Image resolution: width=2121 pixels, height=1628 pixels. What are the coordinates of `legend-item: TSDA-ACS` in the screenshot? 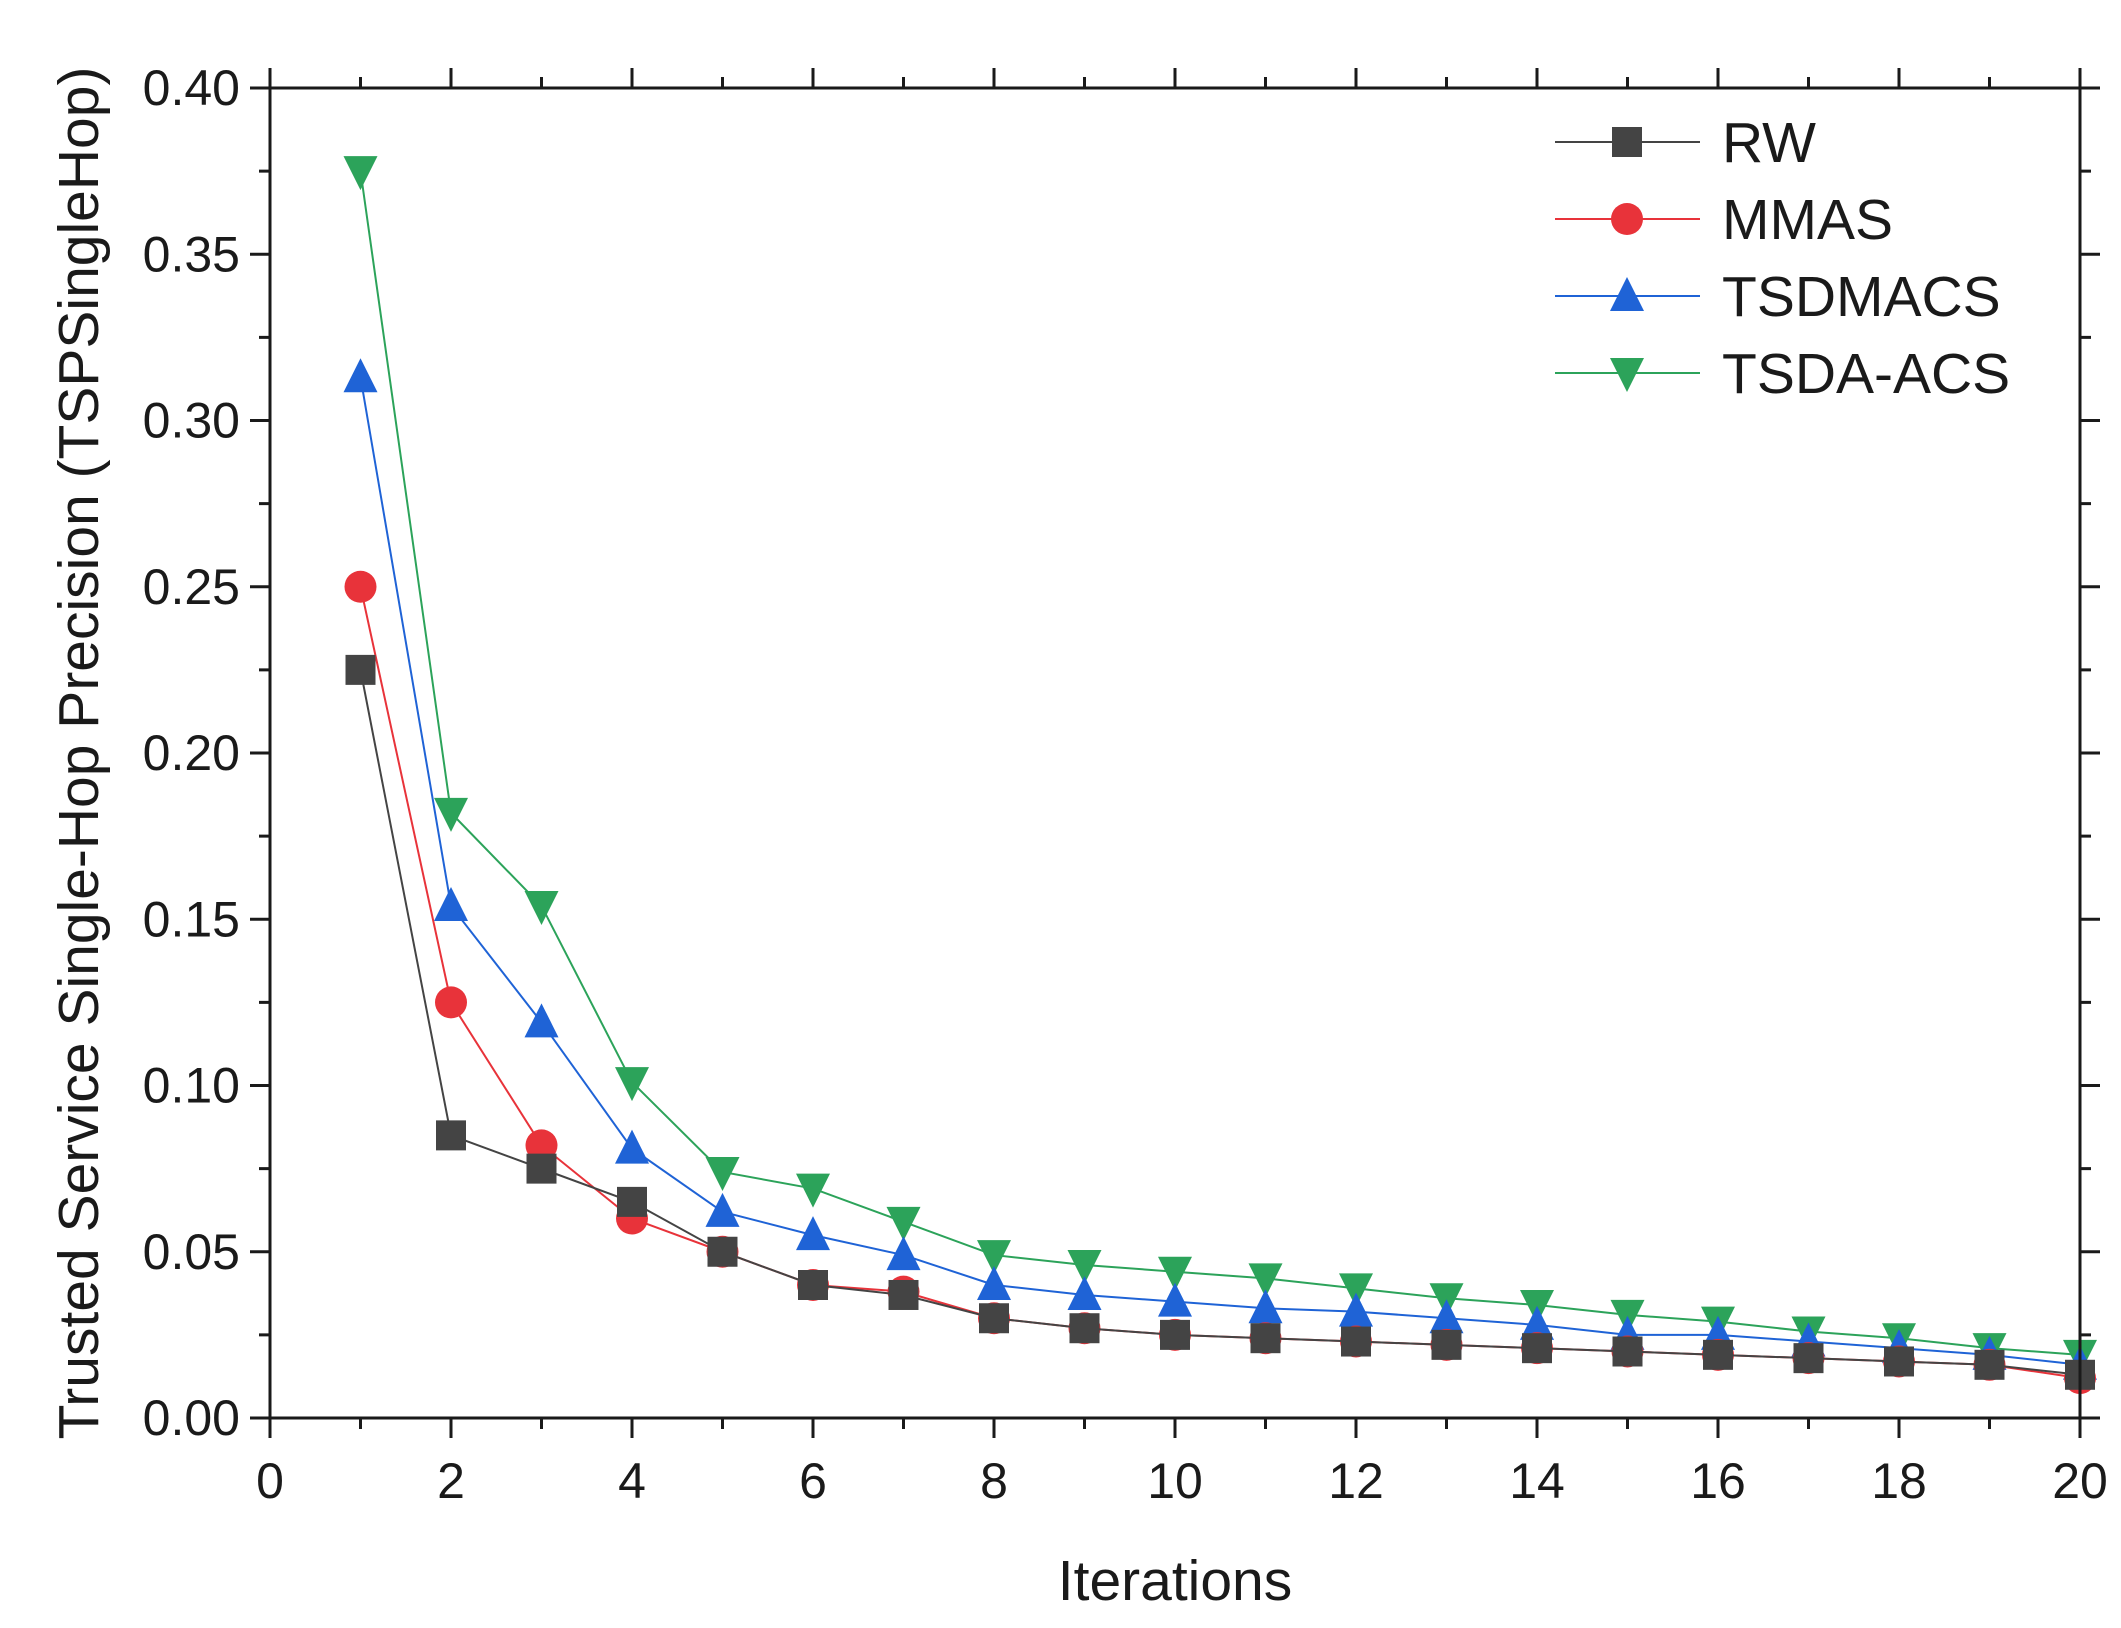 It's located at (1782, 374).